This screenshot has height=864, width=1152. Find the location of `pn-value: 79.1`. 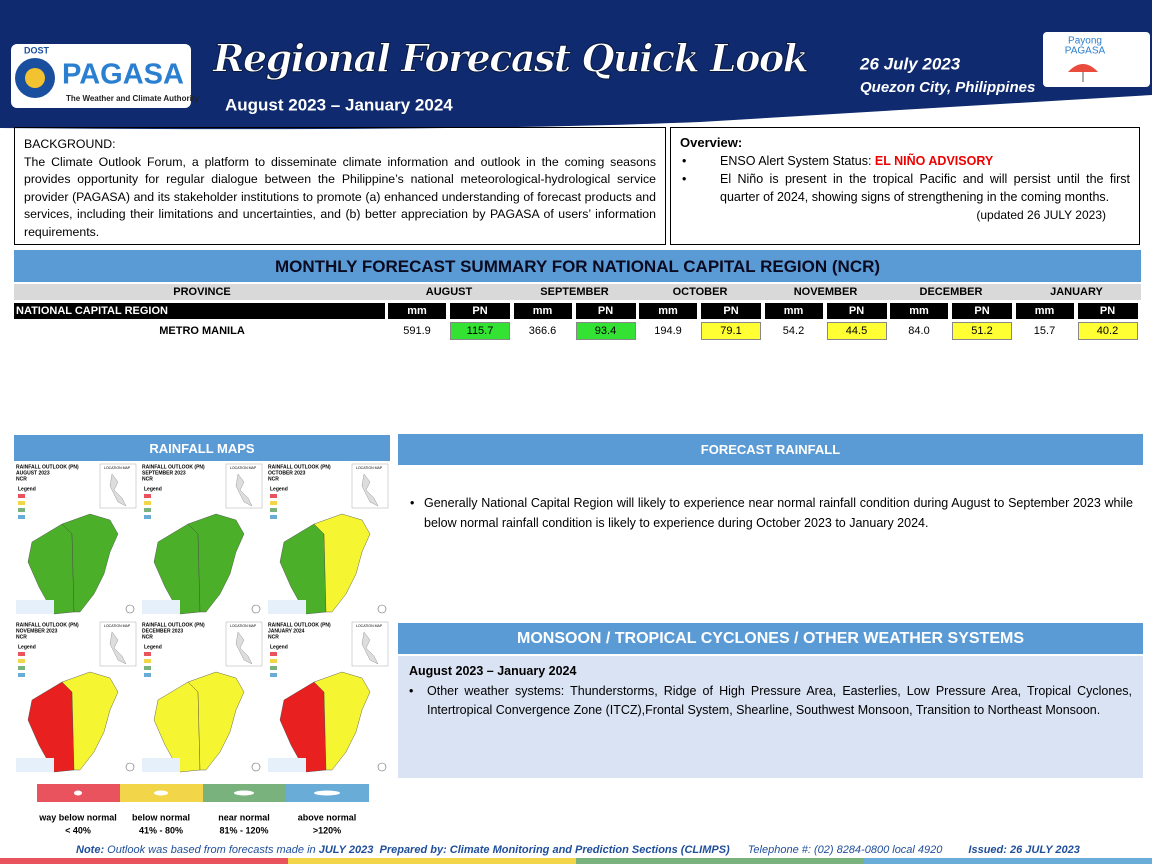

pn-value: 79.1 is located at coordinates (731, 331).